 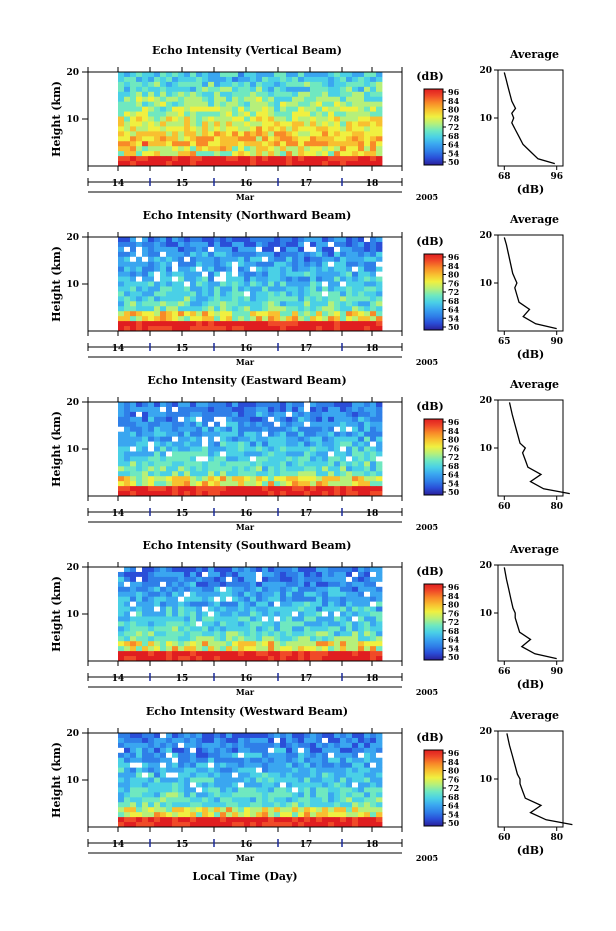 What do you see at coordinates (118, 845) in the screenshot?
I see `x-tick-label: 14` at bounding box center [118, 845].